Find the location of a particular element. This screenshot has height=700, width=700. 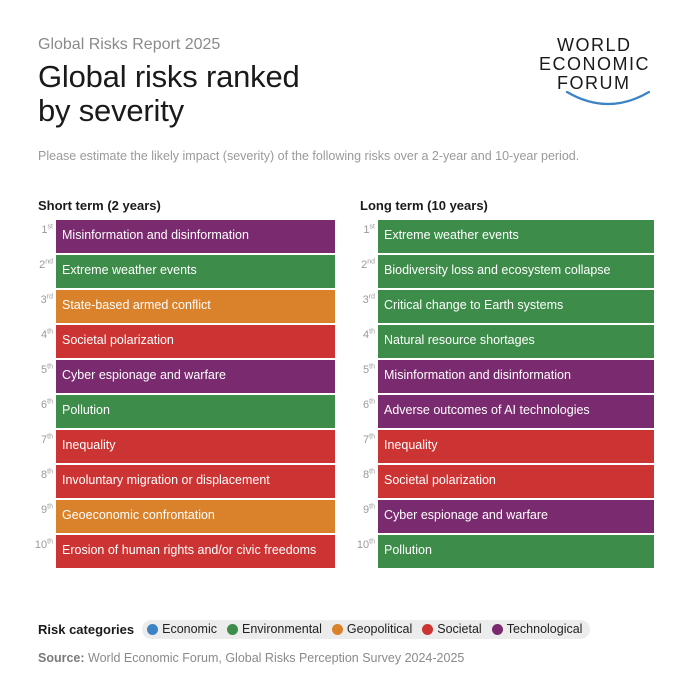

risk-bar: Adverse outcomes of AI technologies is located at coordinates (516, 411).